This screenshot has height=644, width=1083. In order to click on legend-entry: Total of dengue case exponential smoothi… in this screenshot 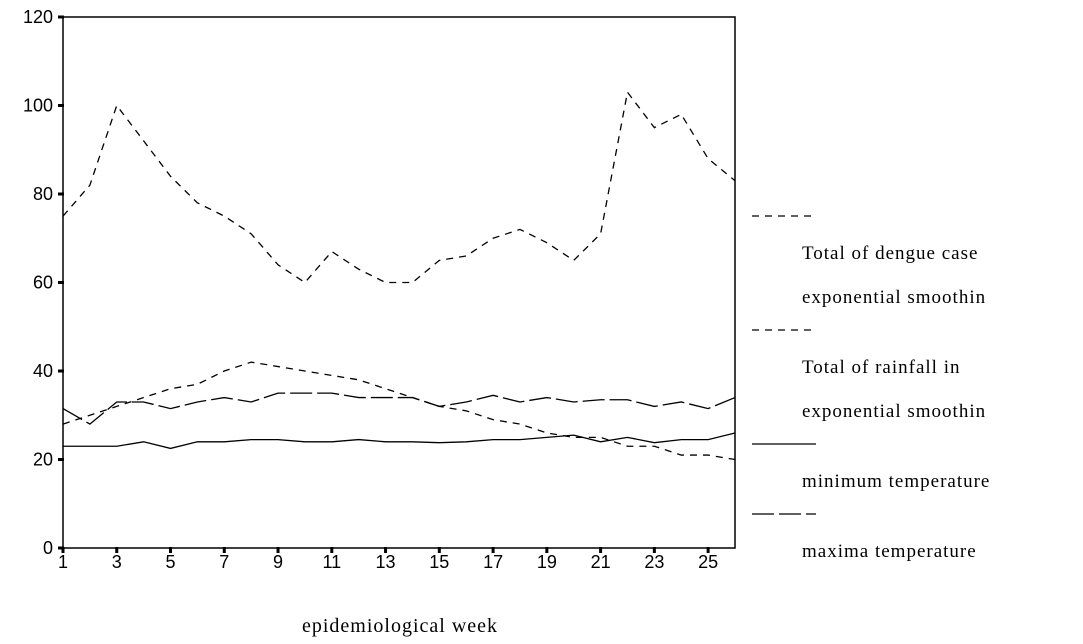, I will do `click(915, 263)`.